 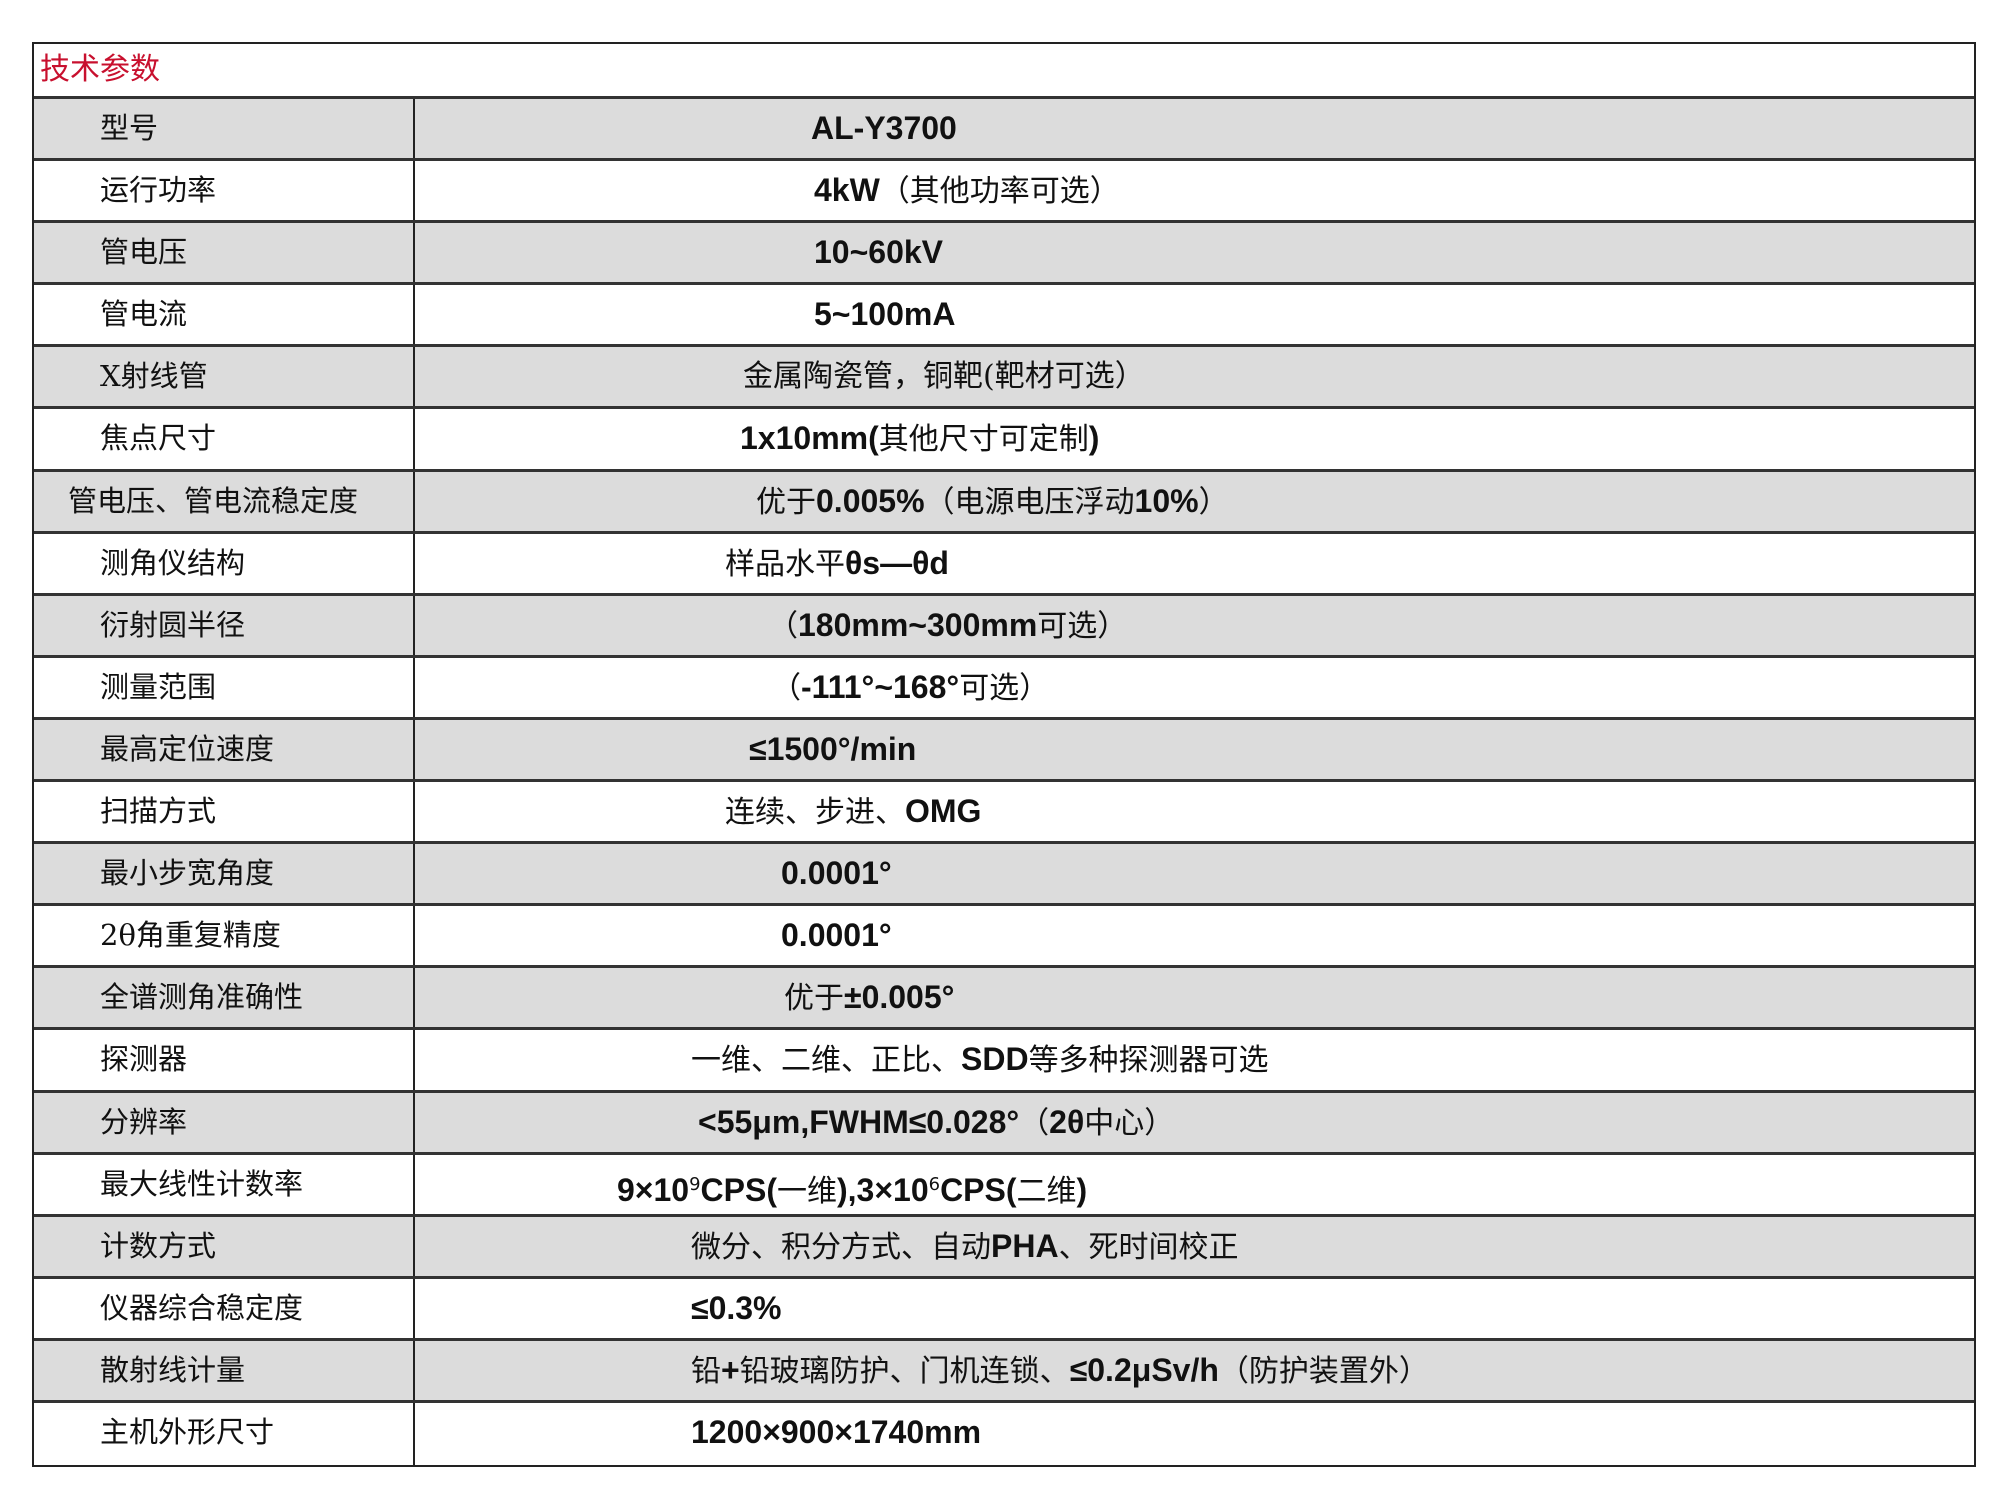 I want to click on spec-label: 衍射圆半径, so click(x=224, y=625).